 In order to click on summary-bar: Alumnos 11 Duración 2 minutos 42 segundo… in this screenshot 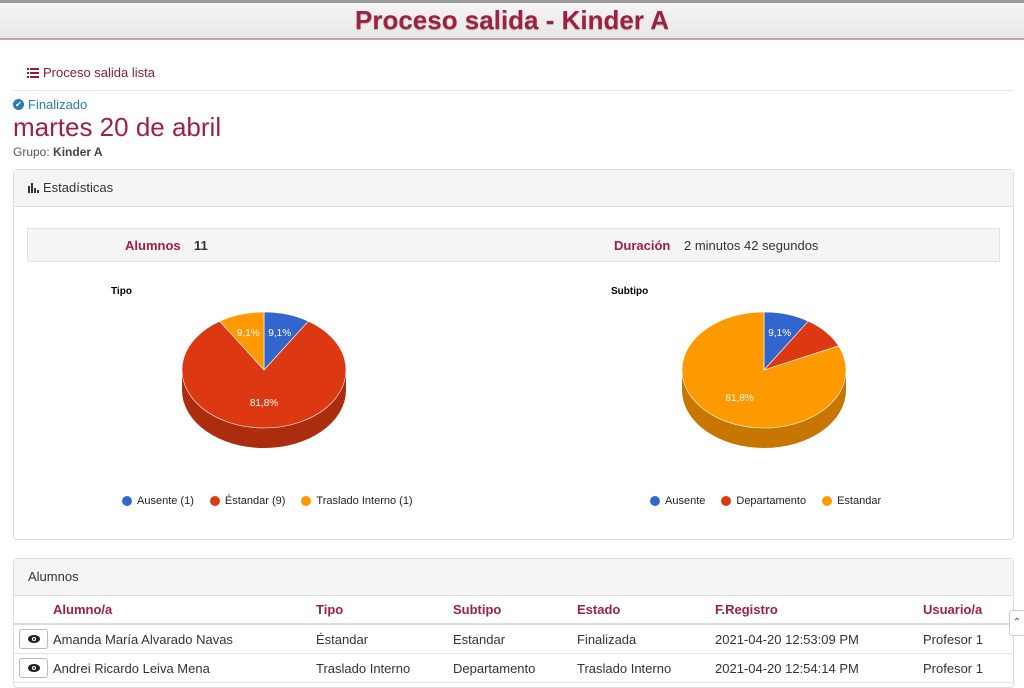, I will do `click(513, 245)`.